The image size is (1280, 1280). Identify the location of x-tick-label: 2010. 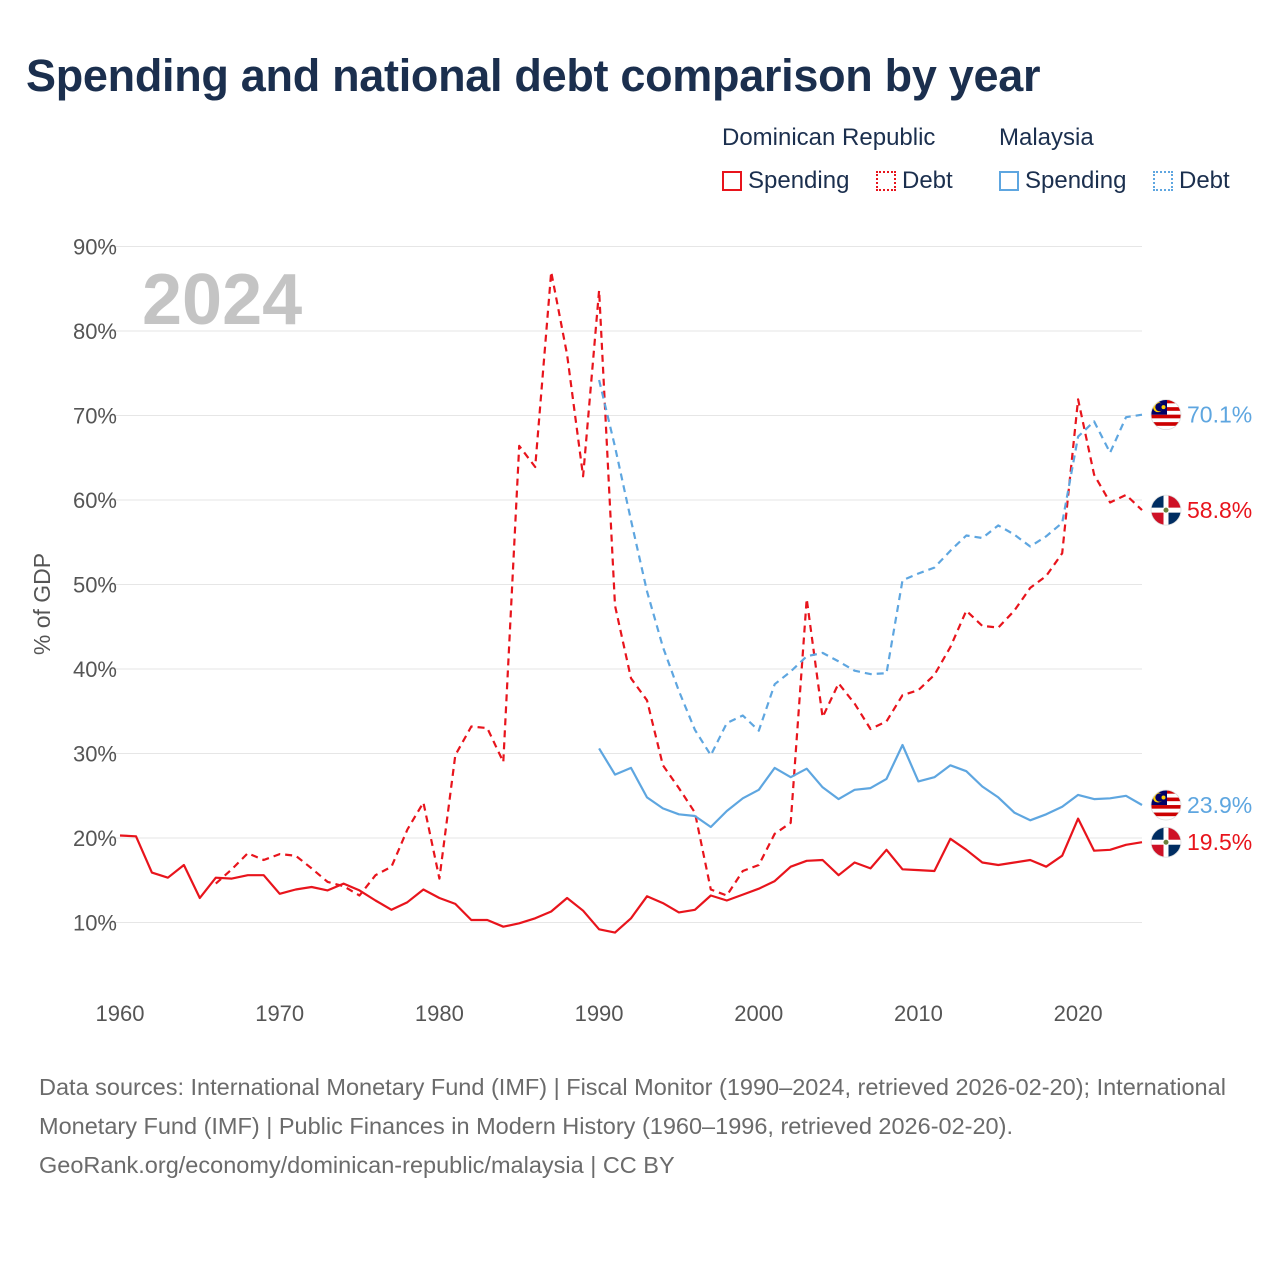
(918, 1013).